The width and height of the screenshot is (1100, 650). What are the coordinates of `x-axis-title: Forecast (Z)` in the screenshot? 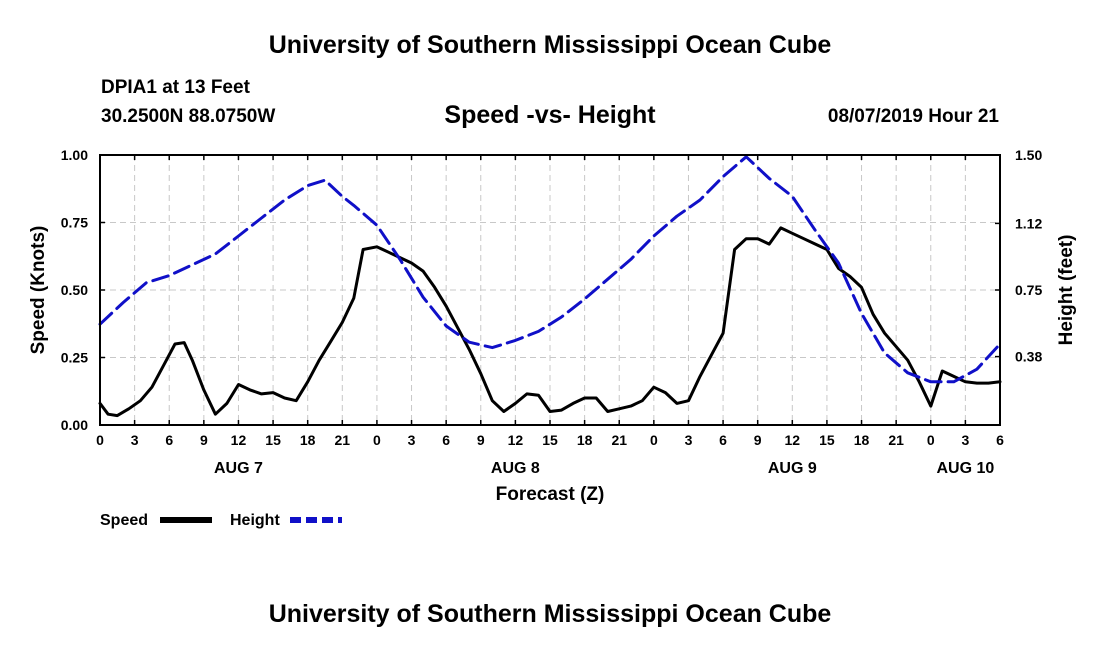 It's located at (550, 494).